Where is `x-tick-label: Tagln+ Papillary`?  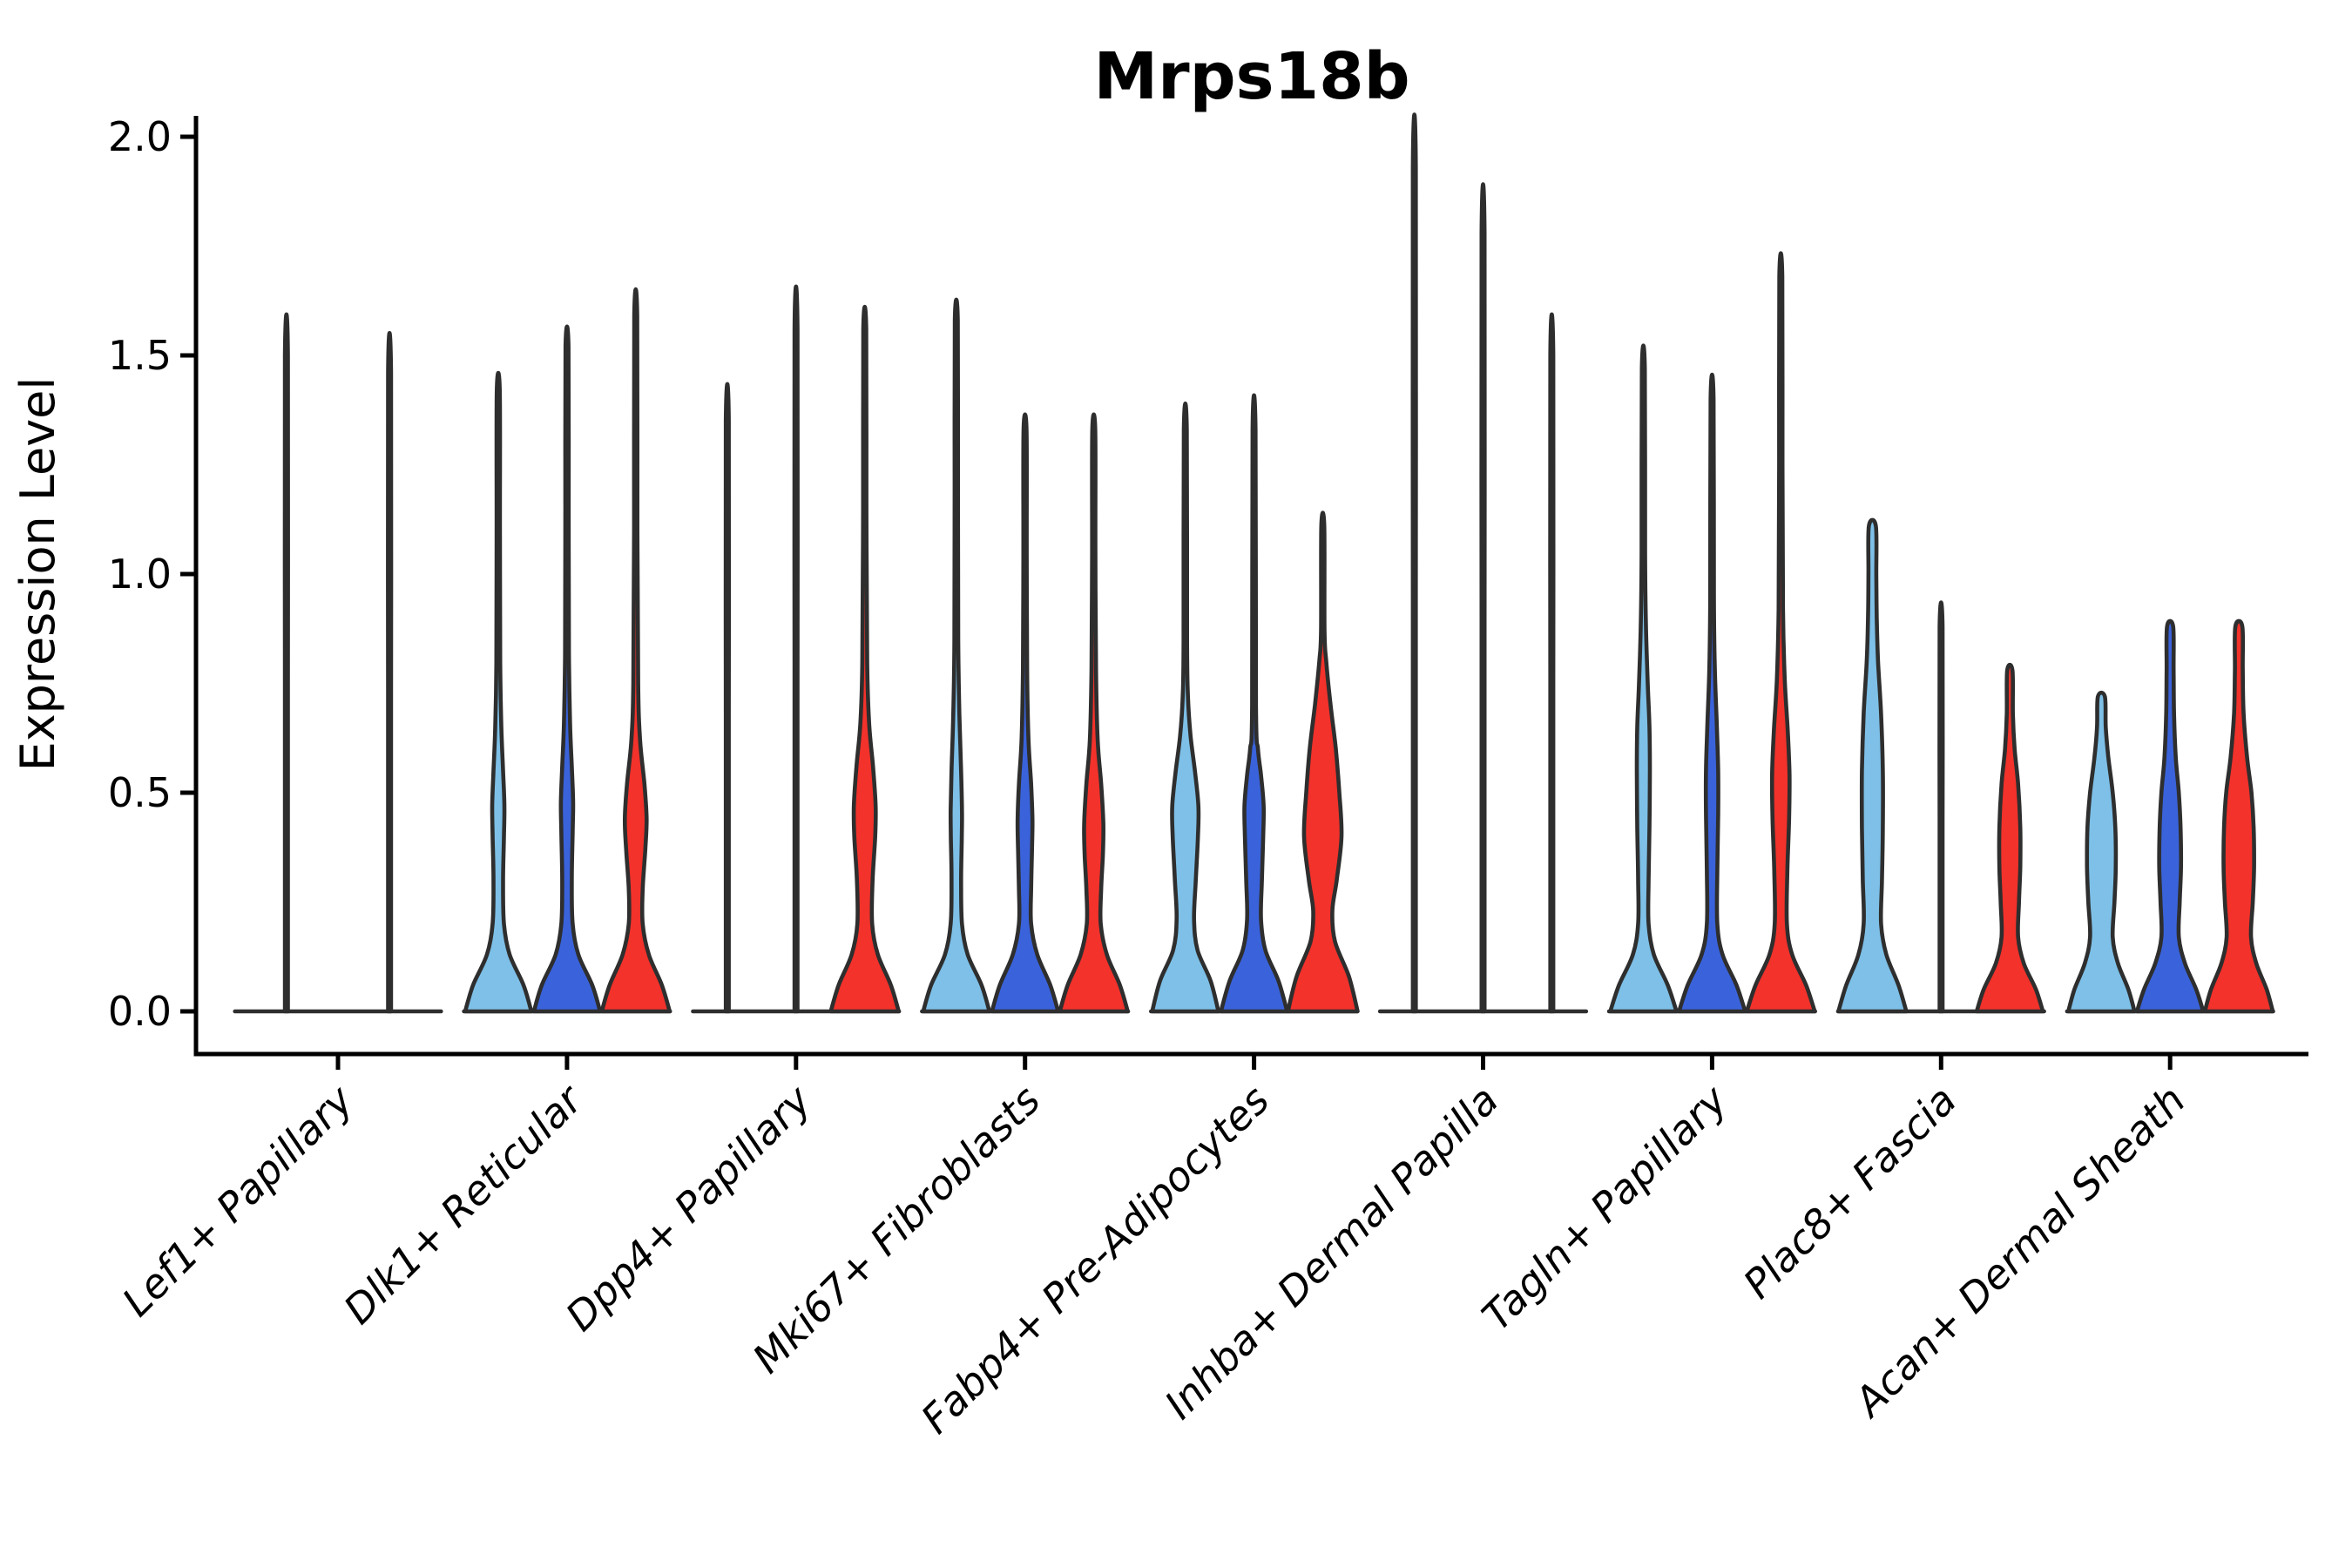 x-tick-label: Tagln+ Papillary is located at coordinates (1605, 1208).